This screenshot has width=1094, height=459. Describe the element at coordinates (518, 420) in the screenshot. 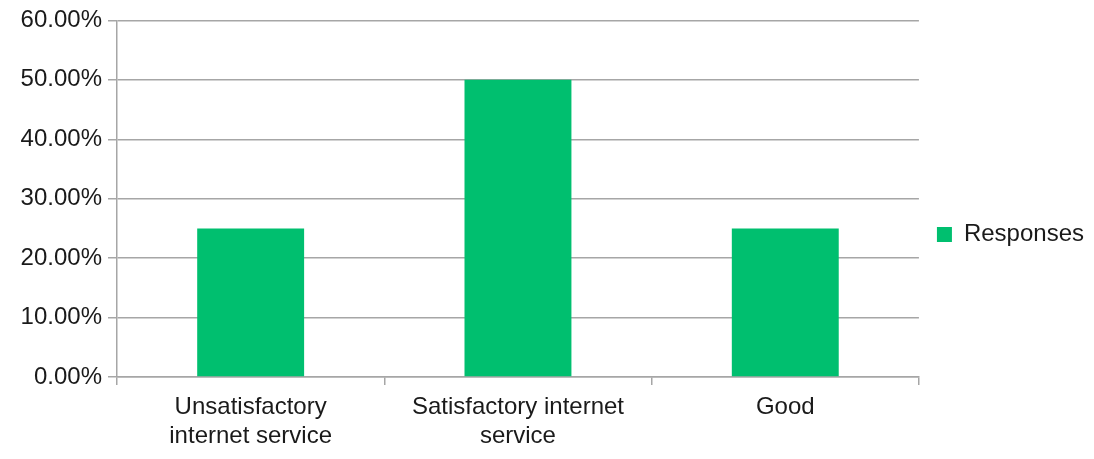

I see `x-tick-label: Satisfactory internet service` at that location.